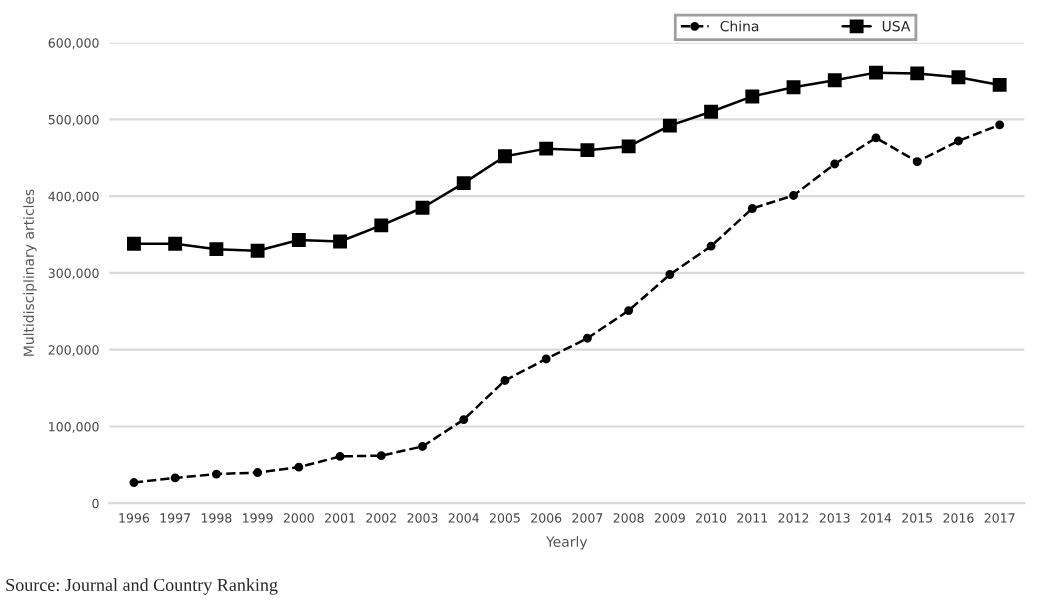 The image size is (1040, 610). I want to click on source-note: Source: Journal and Country Ranking, so click(142, 586).